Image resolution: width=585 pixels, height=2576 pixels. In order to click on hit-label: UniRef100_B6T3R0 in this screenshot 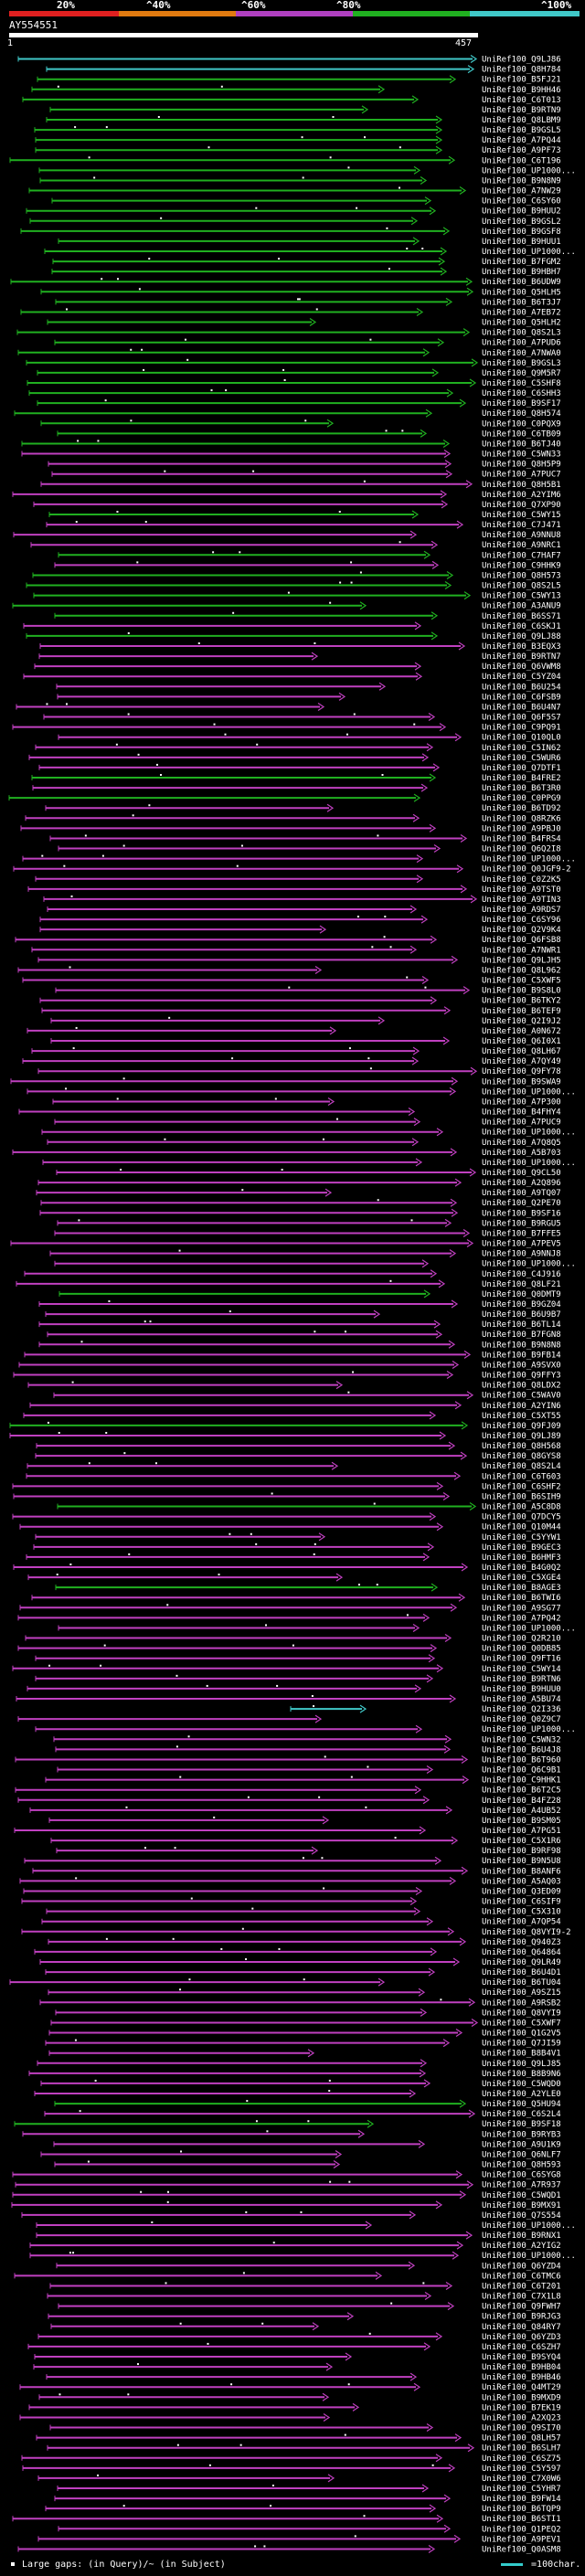, I will do `click(521, 788)`.